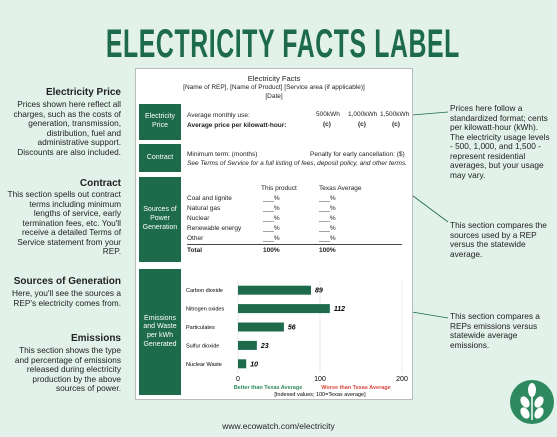  Describe the element at coordinates (204, 291) in the screenshot. I see `category-label: Carbon dioxide` at that location.